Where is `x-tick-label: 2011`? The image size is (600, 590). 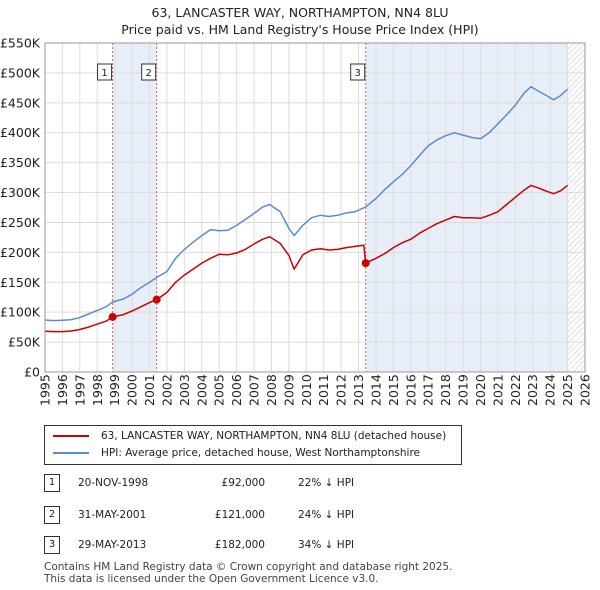 x-tick-label: 2011 is located at coordinates (323, 390).